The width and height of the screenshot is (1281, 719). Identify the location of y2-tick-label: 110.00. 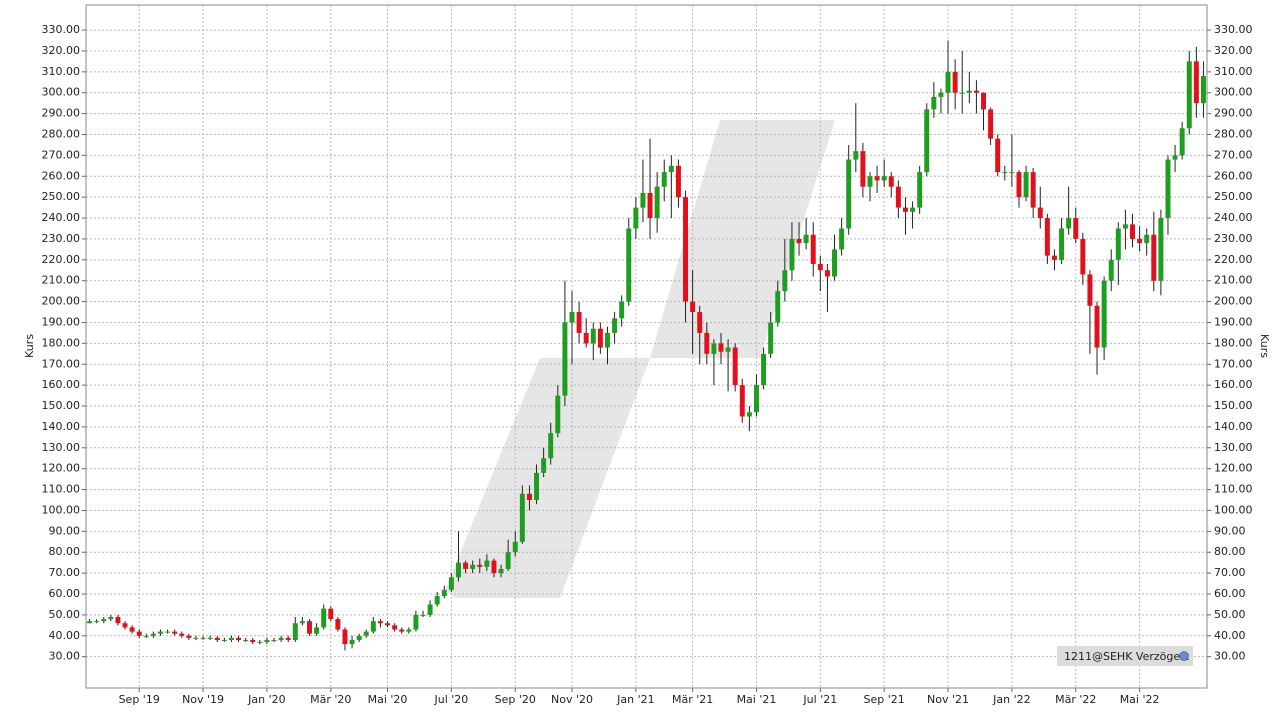
(1233, 489).